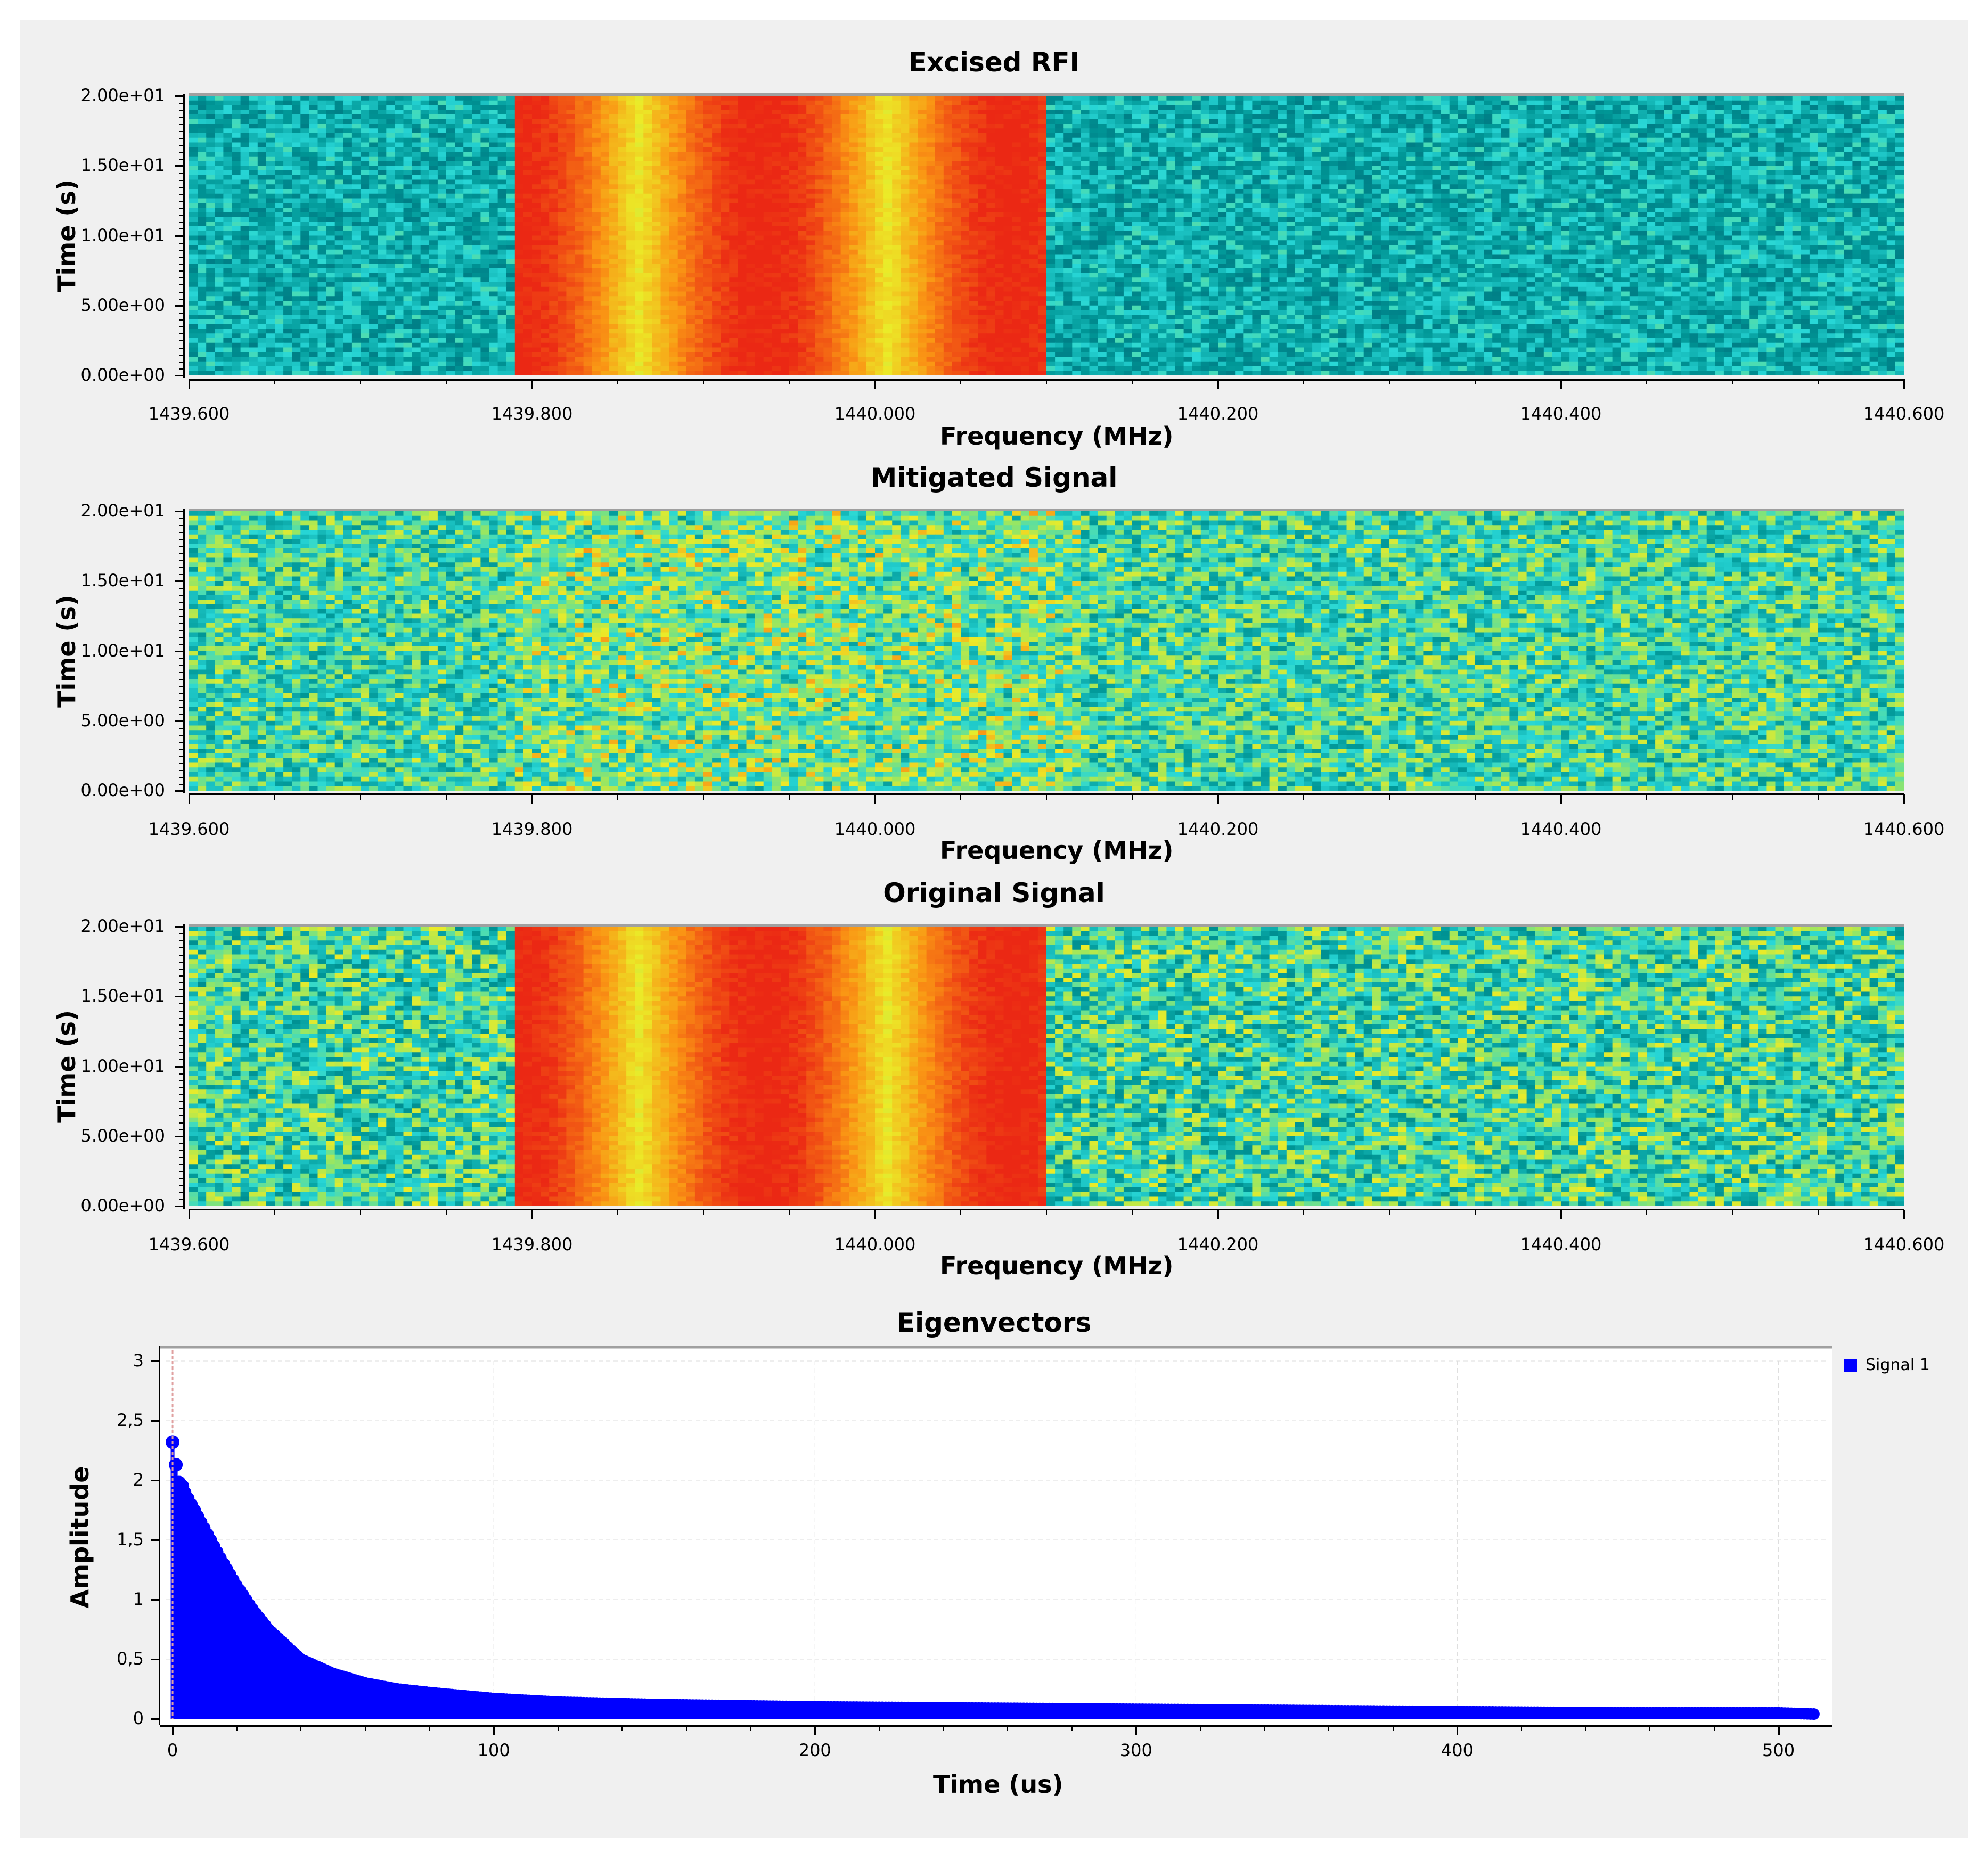  What do you see at coordinates (532, 414) in the screenshot?
I see `x-tick-label: 1439.800` at bounding box center [532, 414].